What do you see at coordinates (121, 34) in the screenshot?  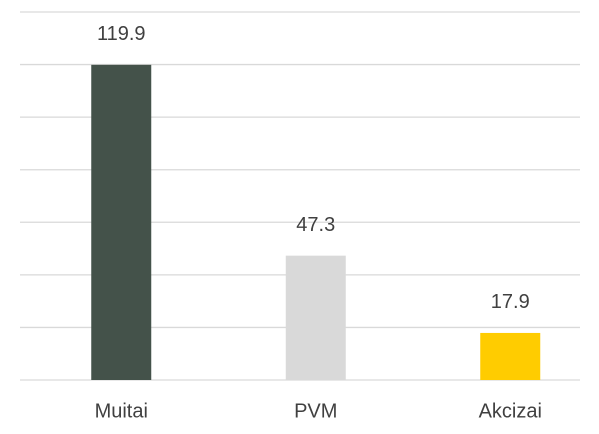 I see `value-label: 119.9` at bounding box center [121, 34].